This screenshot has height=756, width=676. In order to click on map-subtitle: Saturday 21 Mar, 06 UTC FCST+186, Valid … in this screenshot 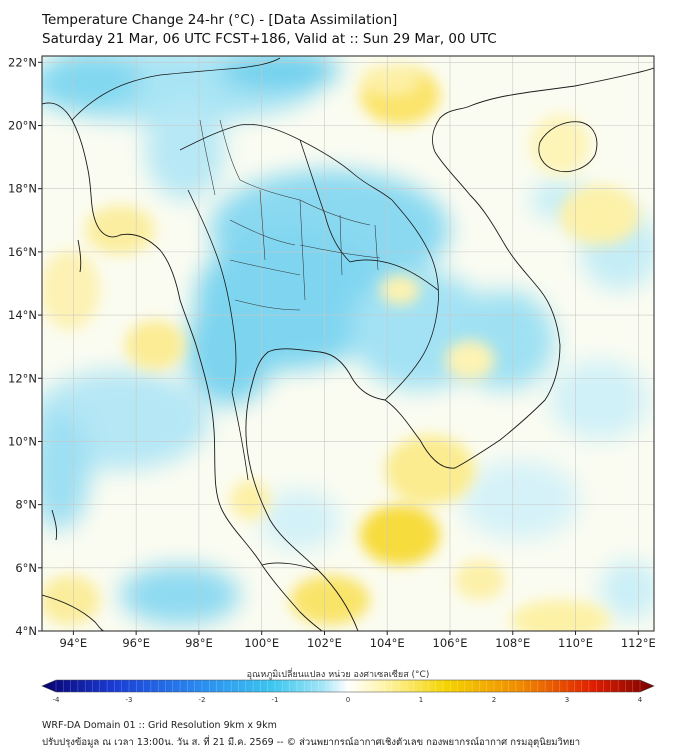, I will do `click(269, 39)`.